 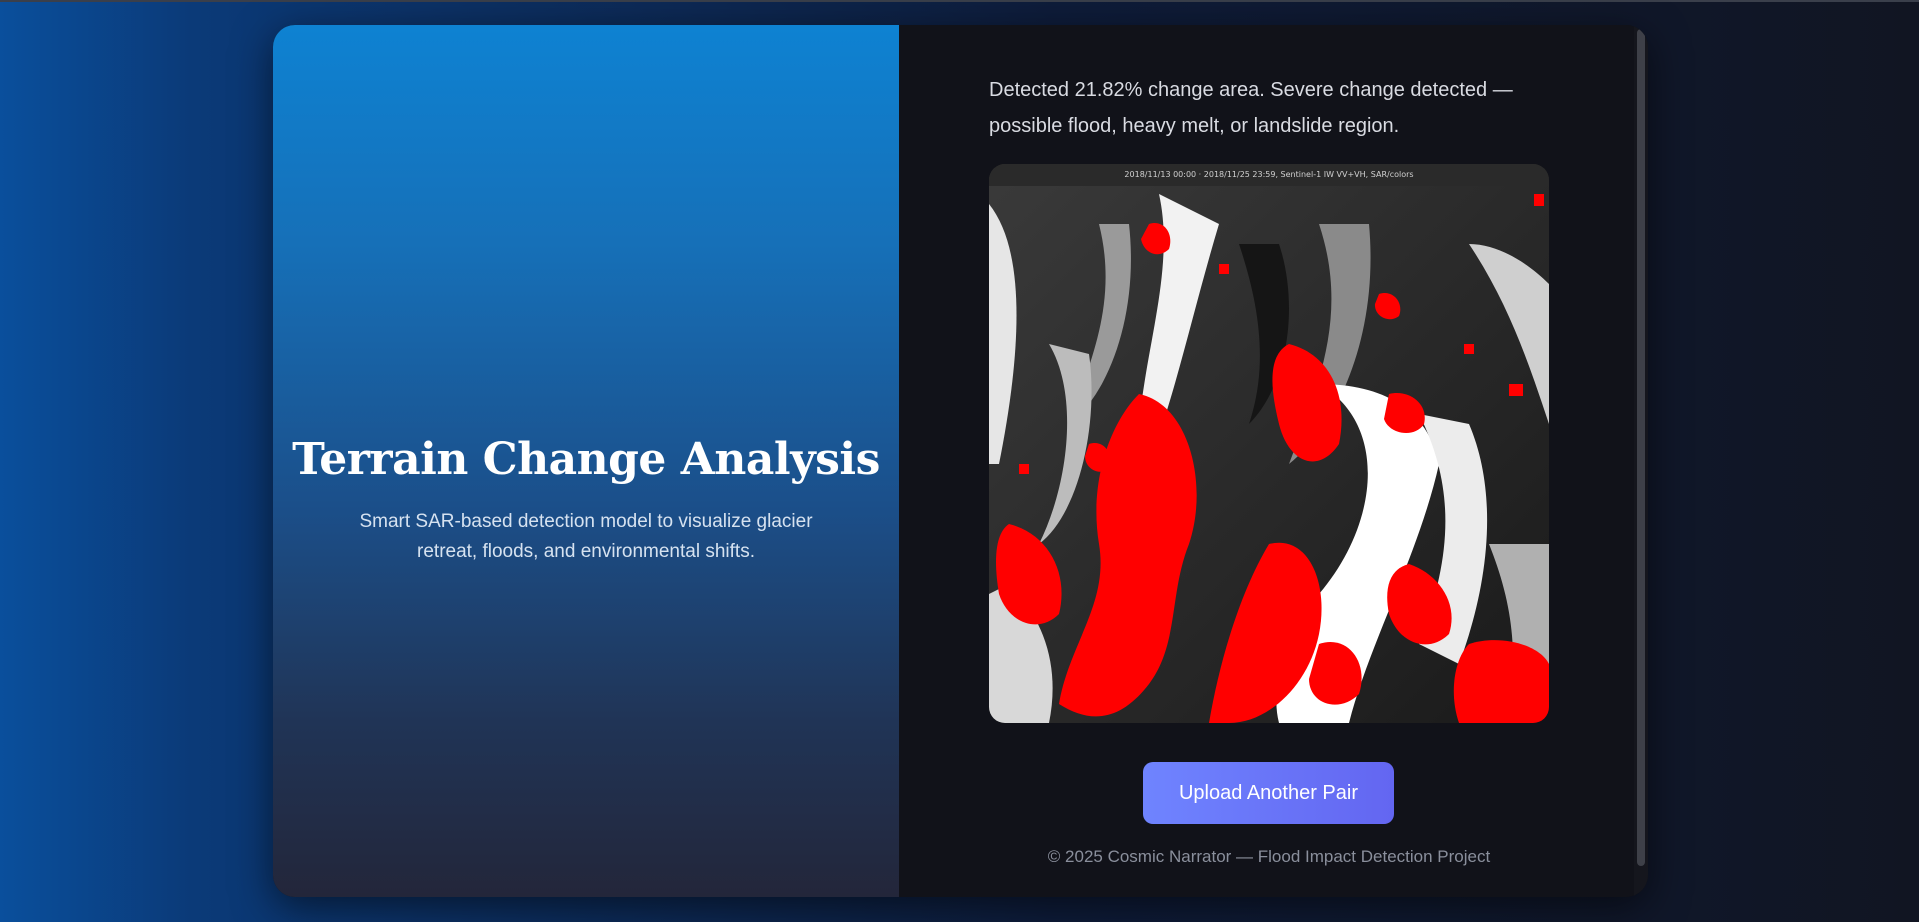 I want to click on image-footer-scale, so click(x=1269, y=715).